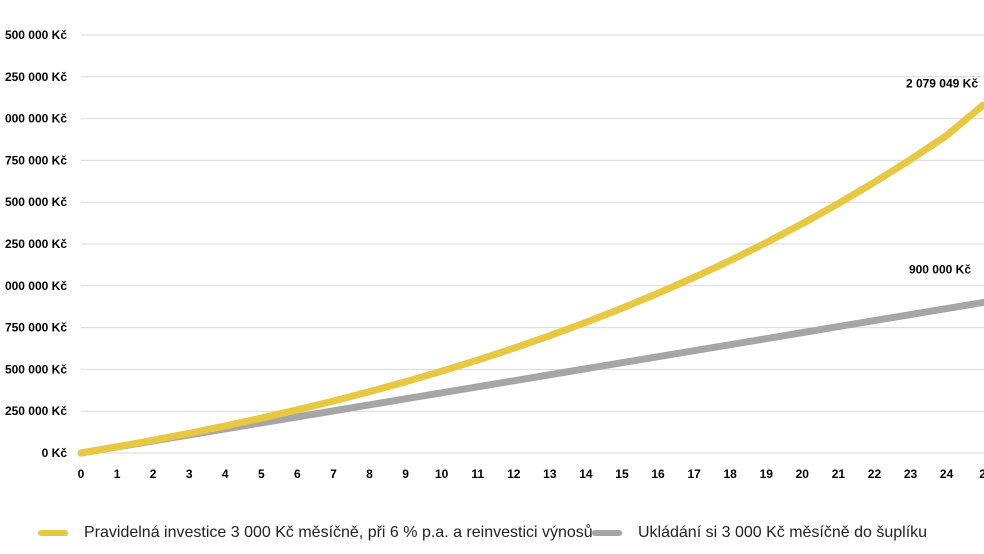  I want to click on x-tick-label: 14, so click(586, 474).